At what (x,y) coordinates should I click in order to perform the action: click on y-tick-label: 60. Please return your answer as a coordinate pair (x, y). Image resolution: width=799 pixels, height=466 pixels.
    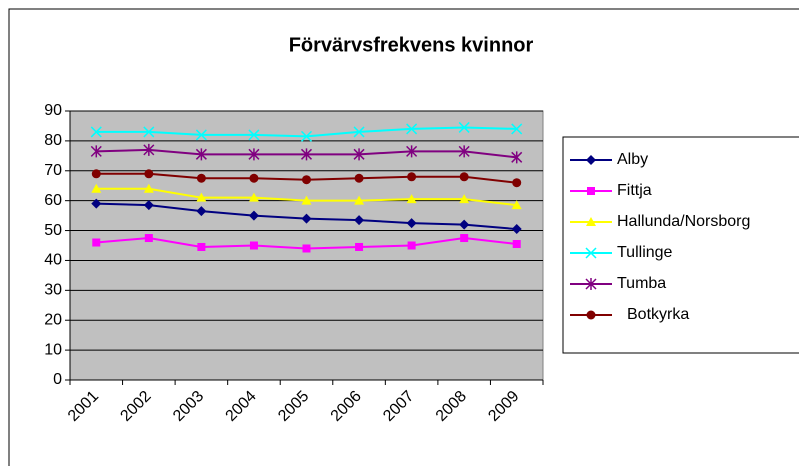
    Looking at the image, I should click on (53, 200).